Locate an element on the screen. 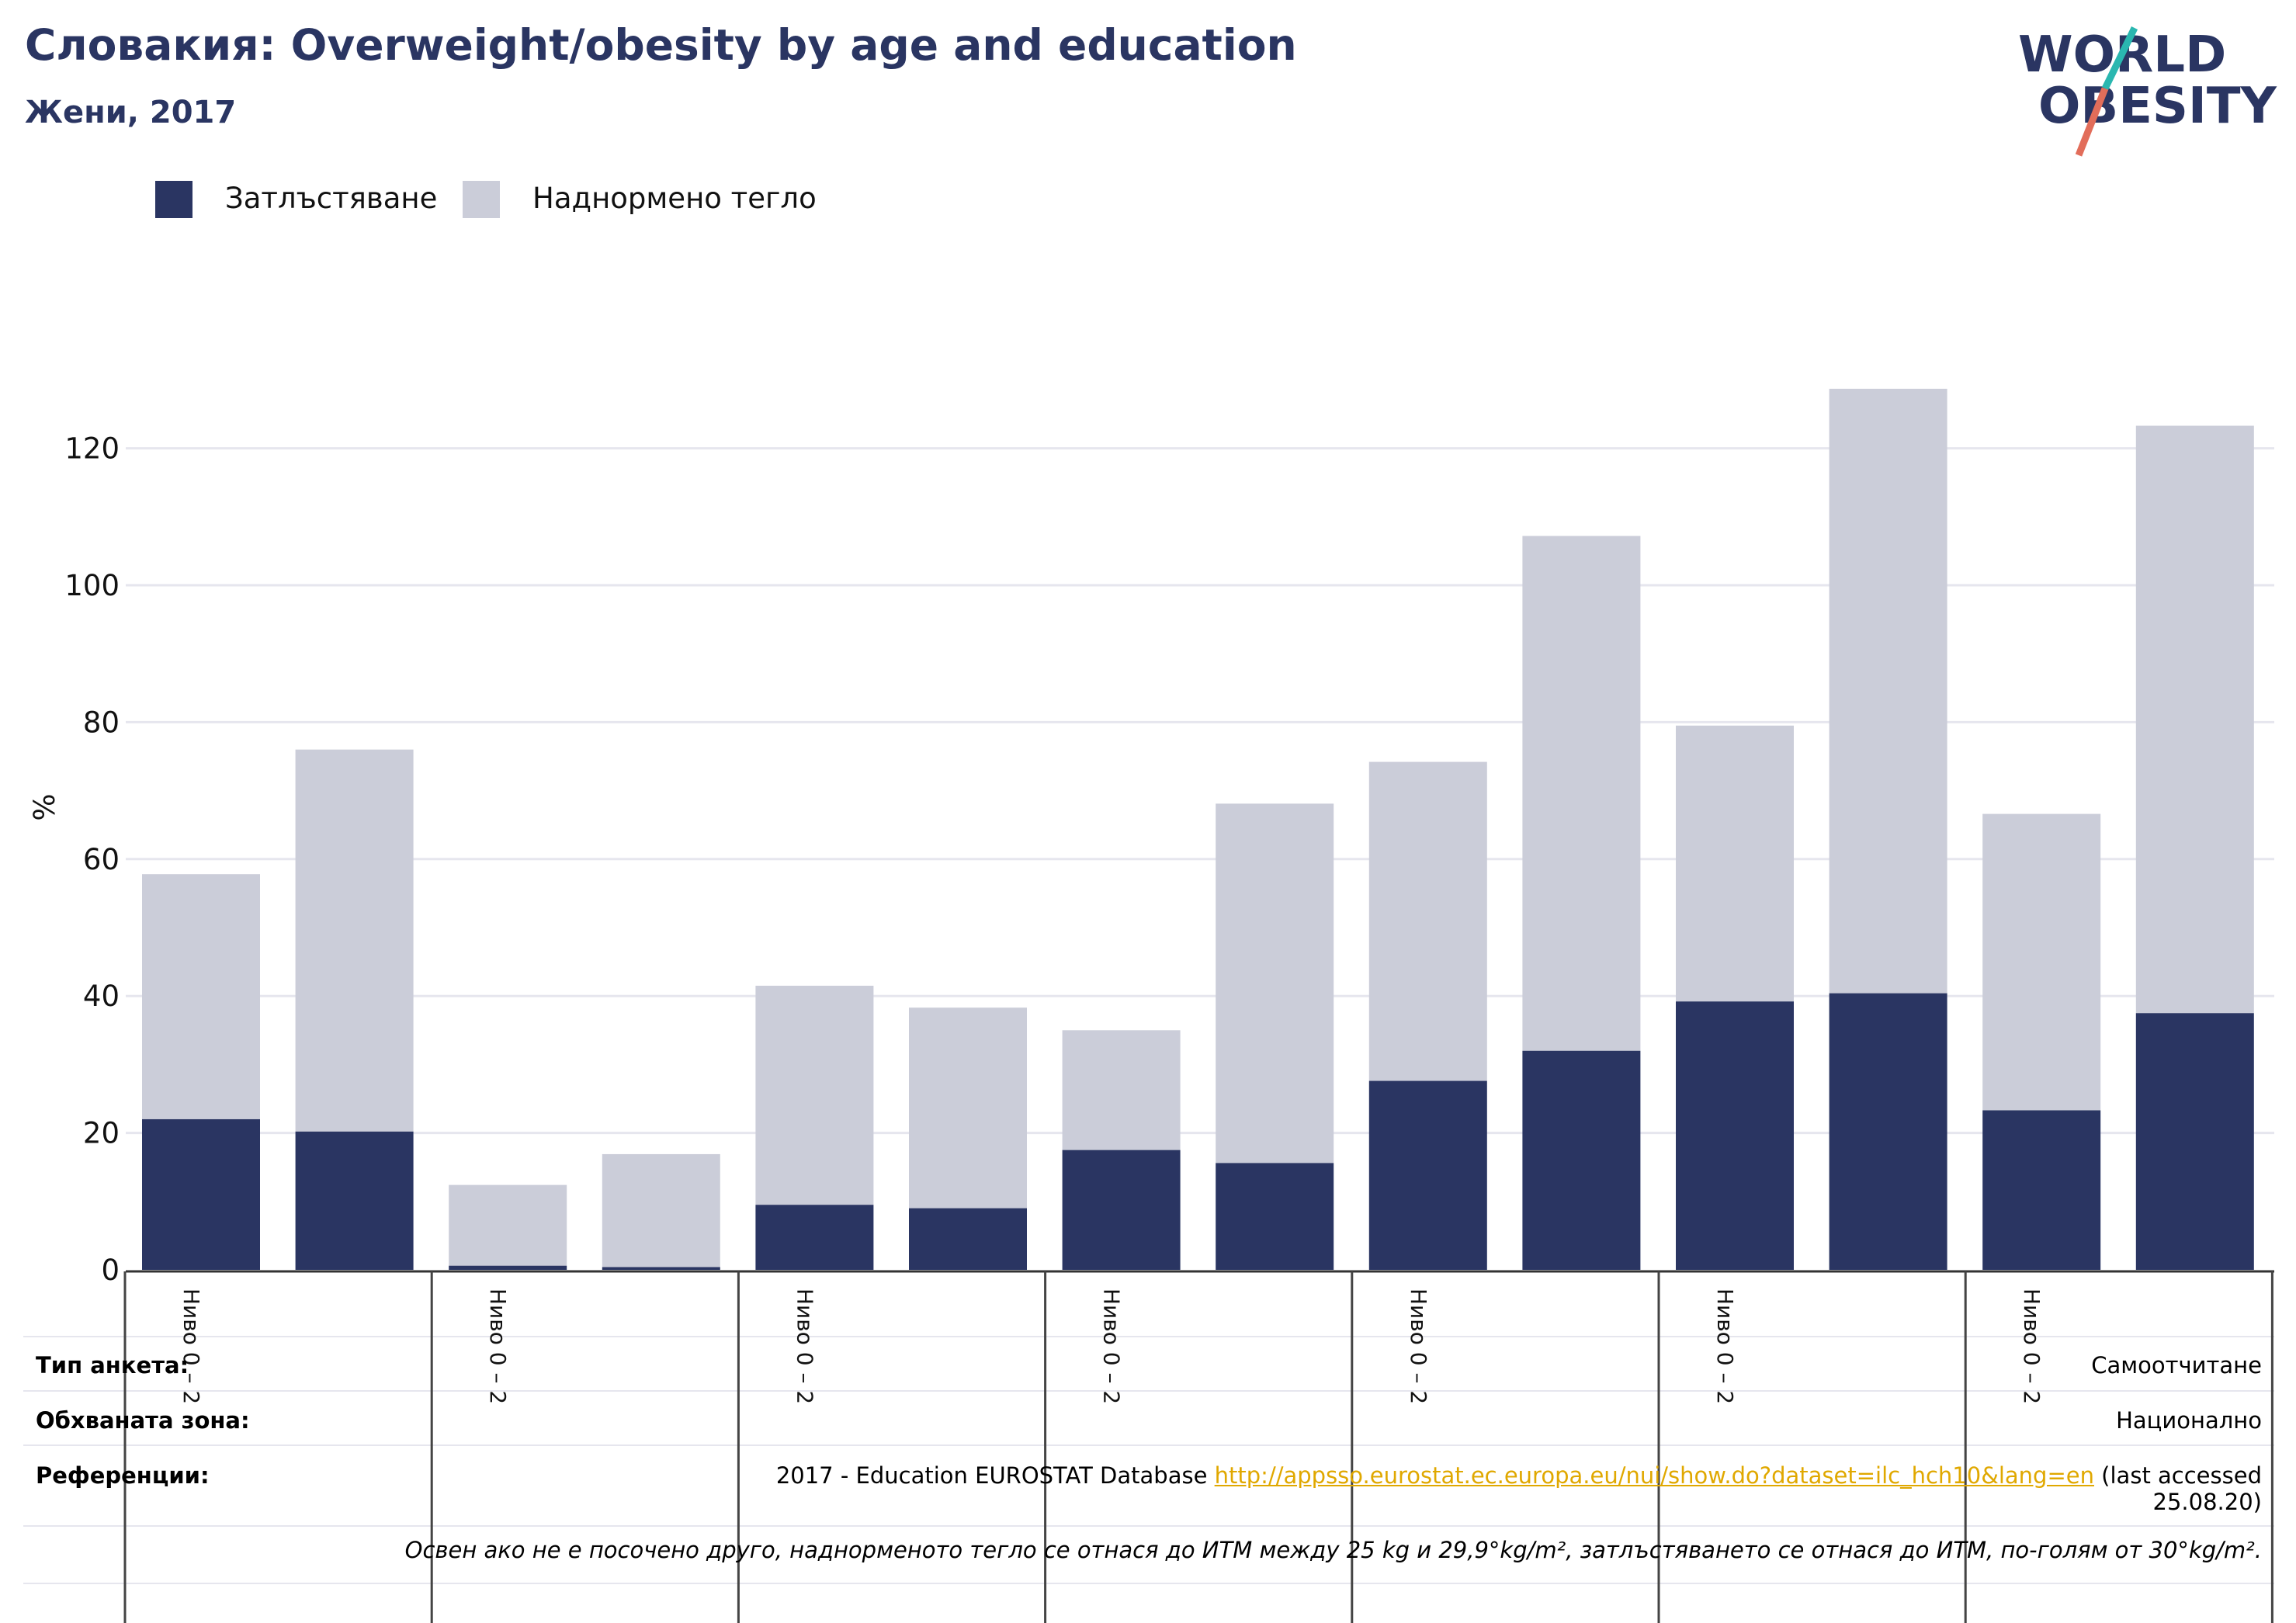 Image resolution: width=2296 pixels, height=1623 pixels. references-prefix: 2017 - Education EUROSTAT Database is located at coordinates (995, 1475).